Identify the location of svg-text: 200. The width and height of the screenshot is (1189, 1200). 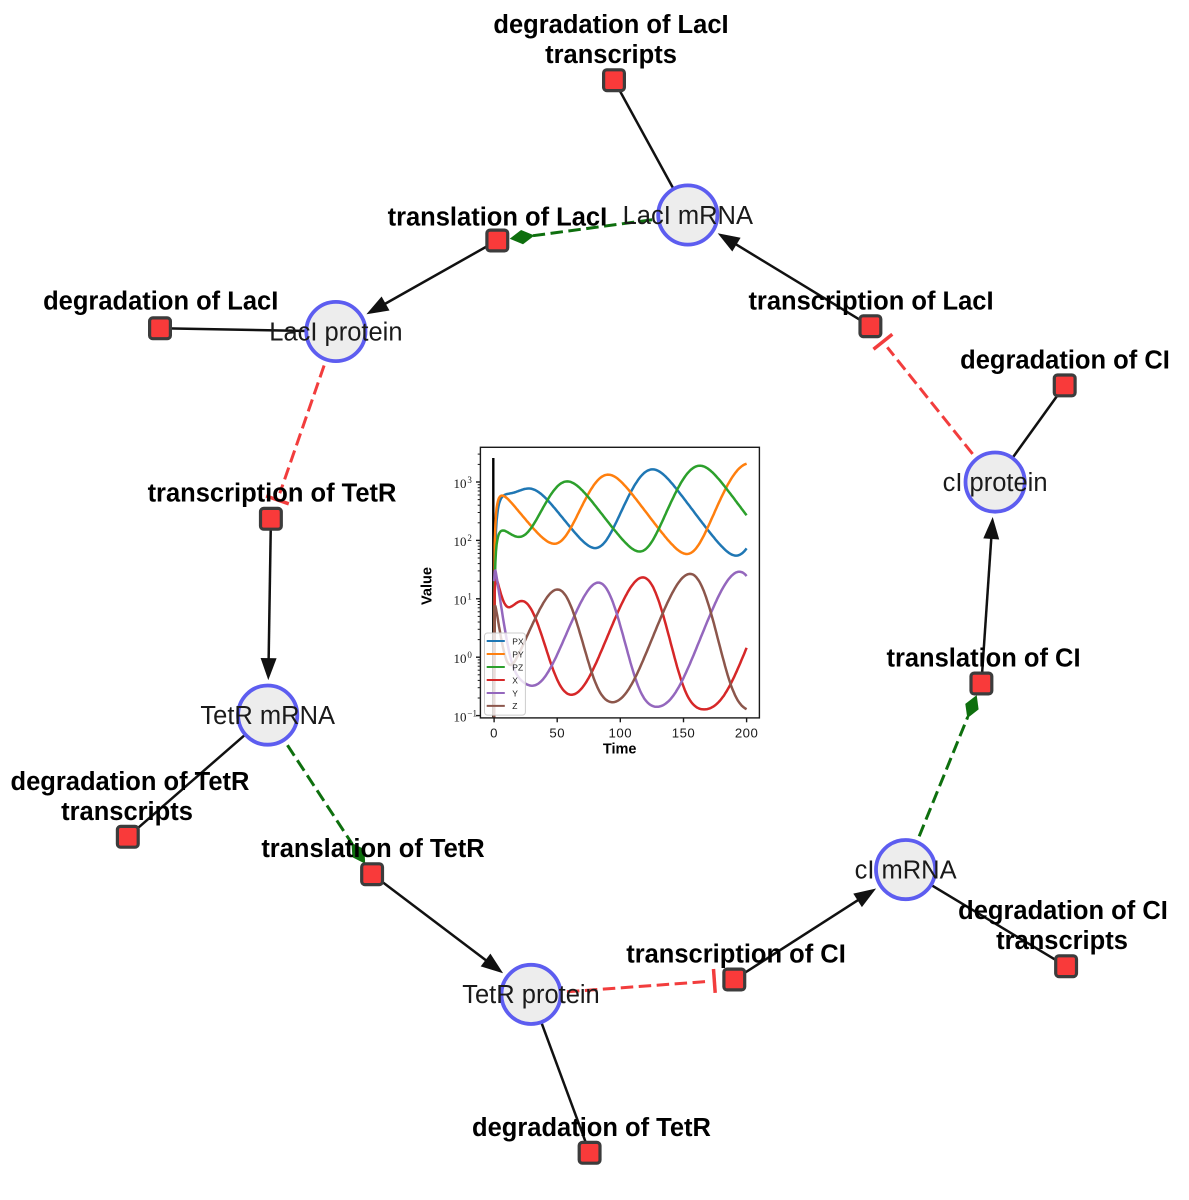
(747, 732).